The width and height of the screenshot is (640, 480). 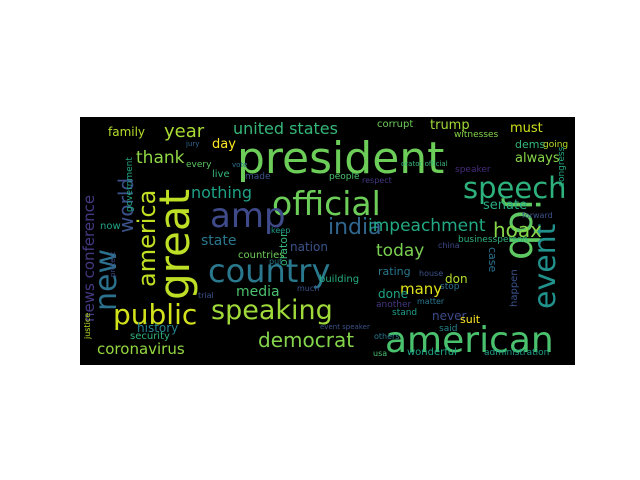 I want to click on word-going: going, so click(x=556, y=145).